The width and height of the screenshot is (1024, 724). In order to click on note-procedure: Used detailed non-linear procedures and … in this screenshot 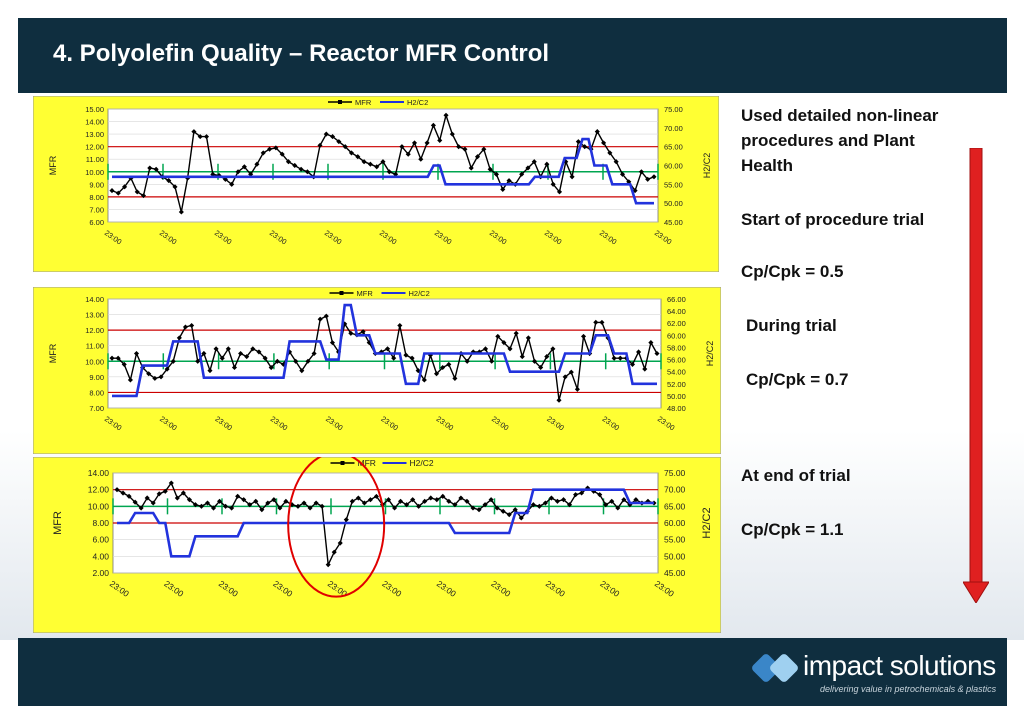, I will do `click(840, 140)`.